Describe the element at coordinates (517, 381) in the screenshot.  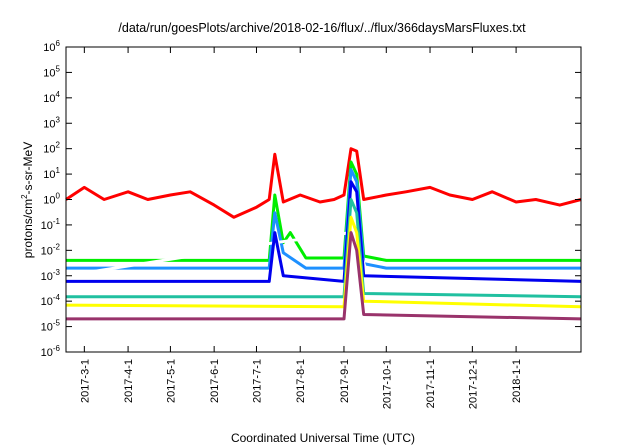
I see `x-tick-label: 2018-1-1` at that location.